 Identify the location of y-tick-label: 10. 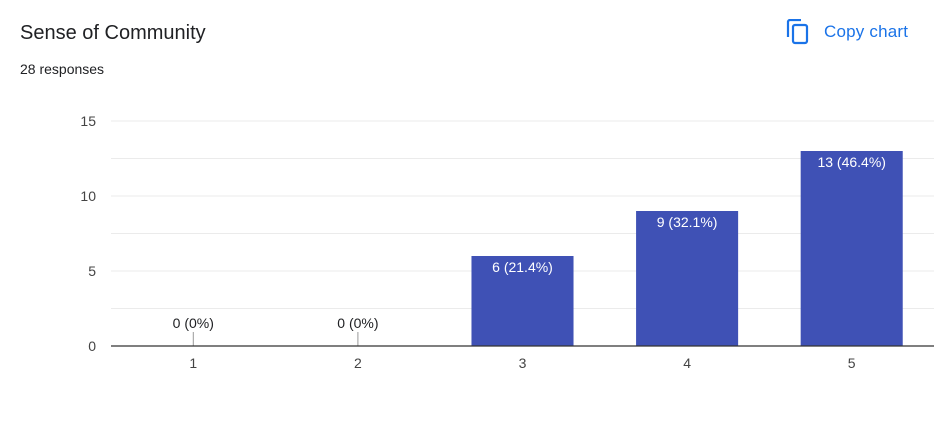
(88, 196).